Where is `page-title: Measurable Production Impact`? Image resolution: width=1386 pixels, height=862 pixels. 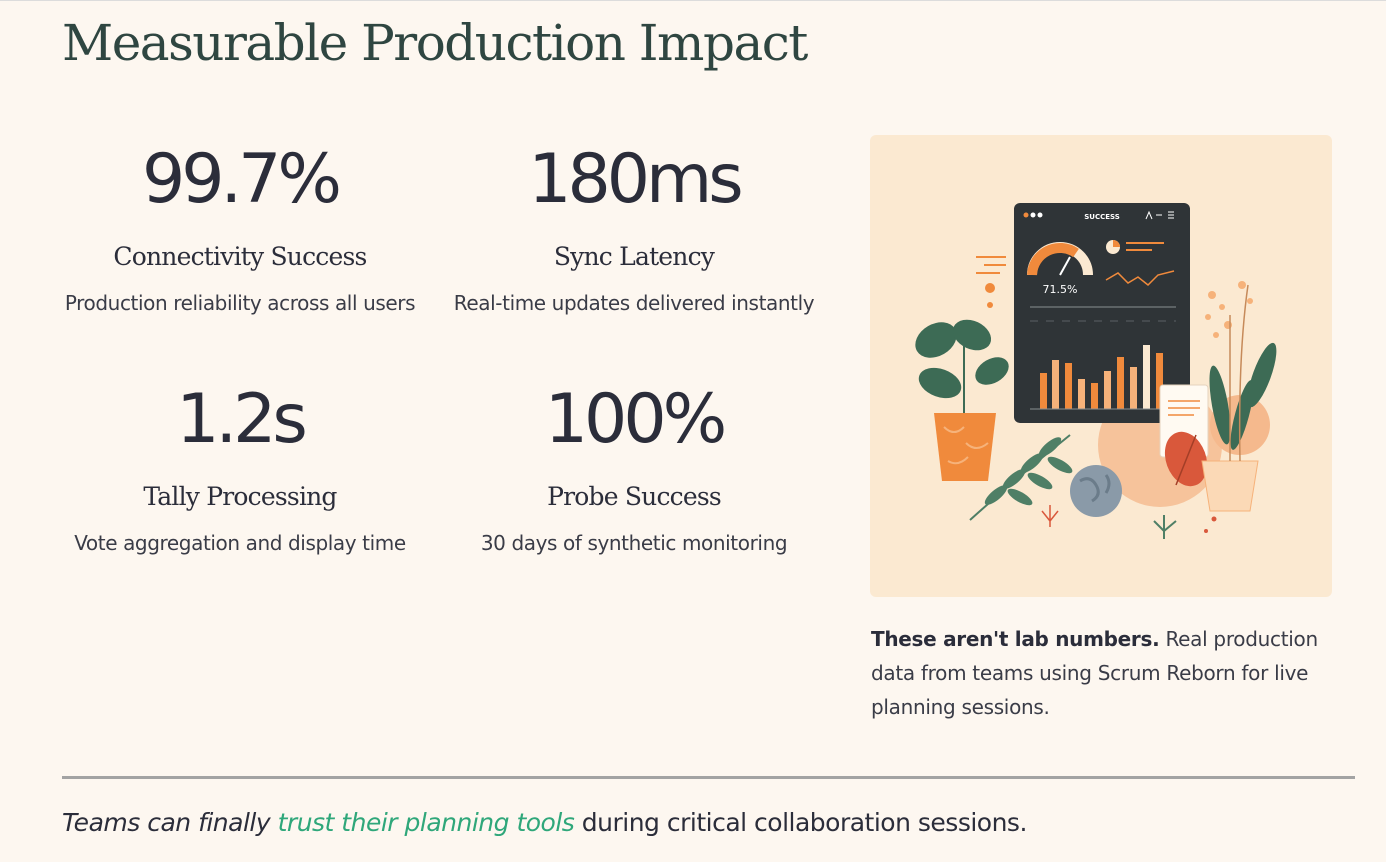 page-title: Measurable Production Impact is located at coordinates (435, 43).